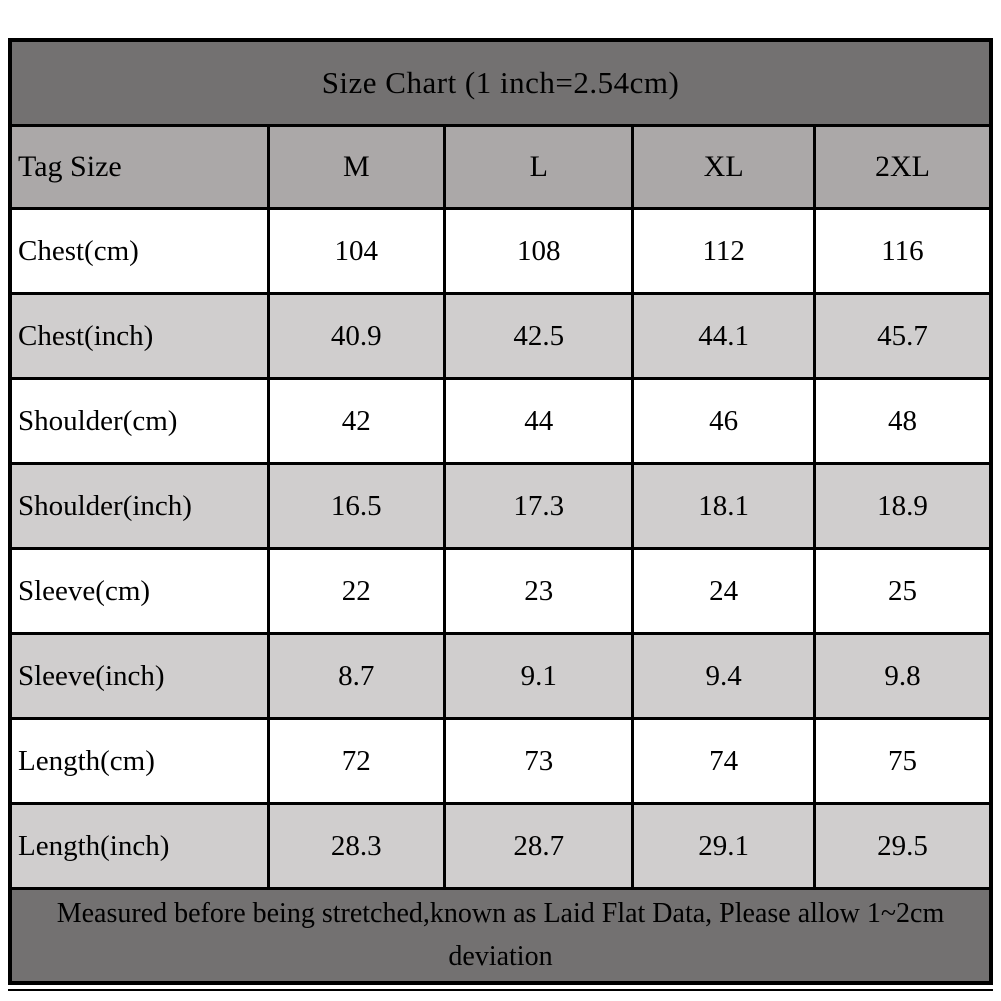  I want to click on cell-value: 18.1, so click(723, 506).